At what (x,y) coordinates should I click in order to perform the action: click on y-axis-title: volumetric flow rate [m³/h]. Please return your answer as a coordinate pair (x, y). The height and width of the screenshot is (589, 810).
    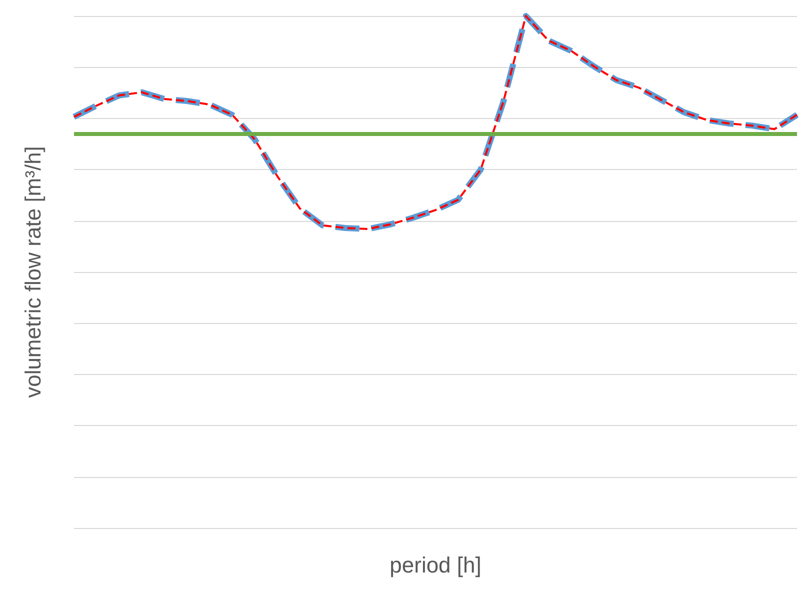
    Looking at the image, I should click on (33, 272).